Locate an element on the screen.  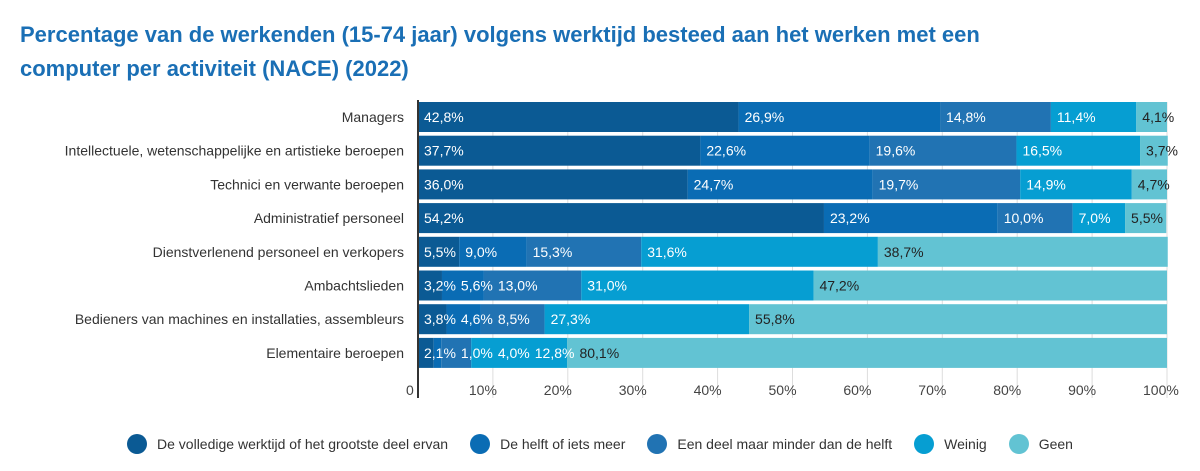
data-label: 10,0% is located at coordinates (1024, 218).